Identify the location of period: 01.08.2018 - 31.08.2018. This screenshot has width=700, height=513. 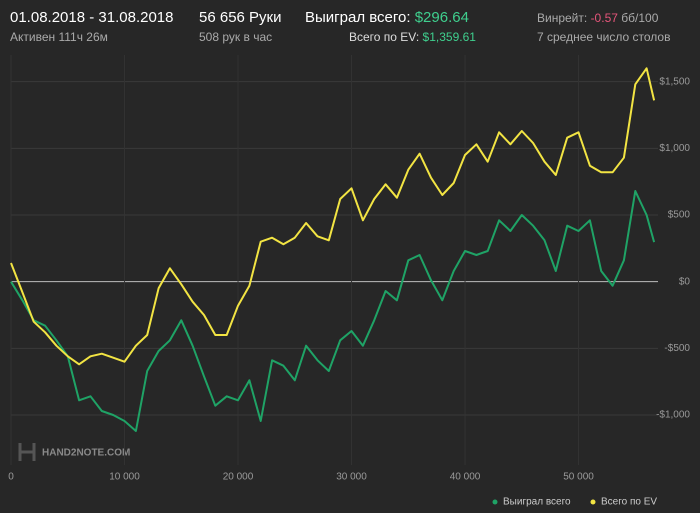
(92, 17).